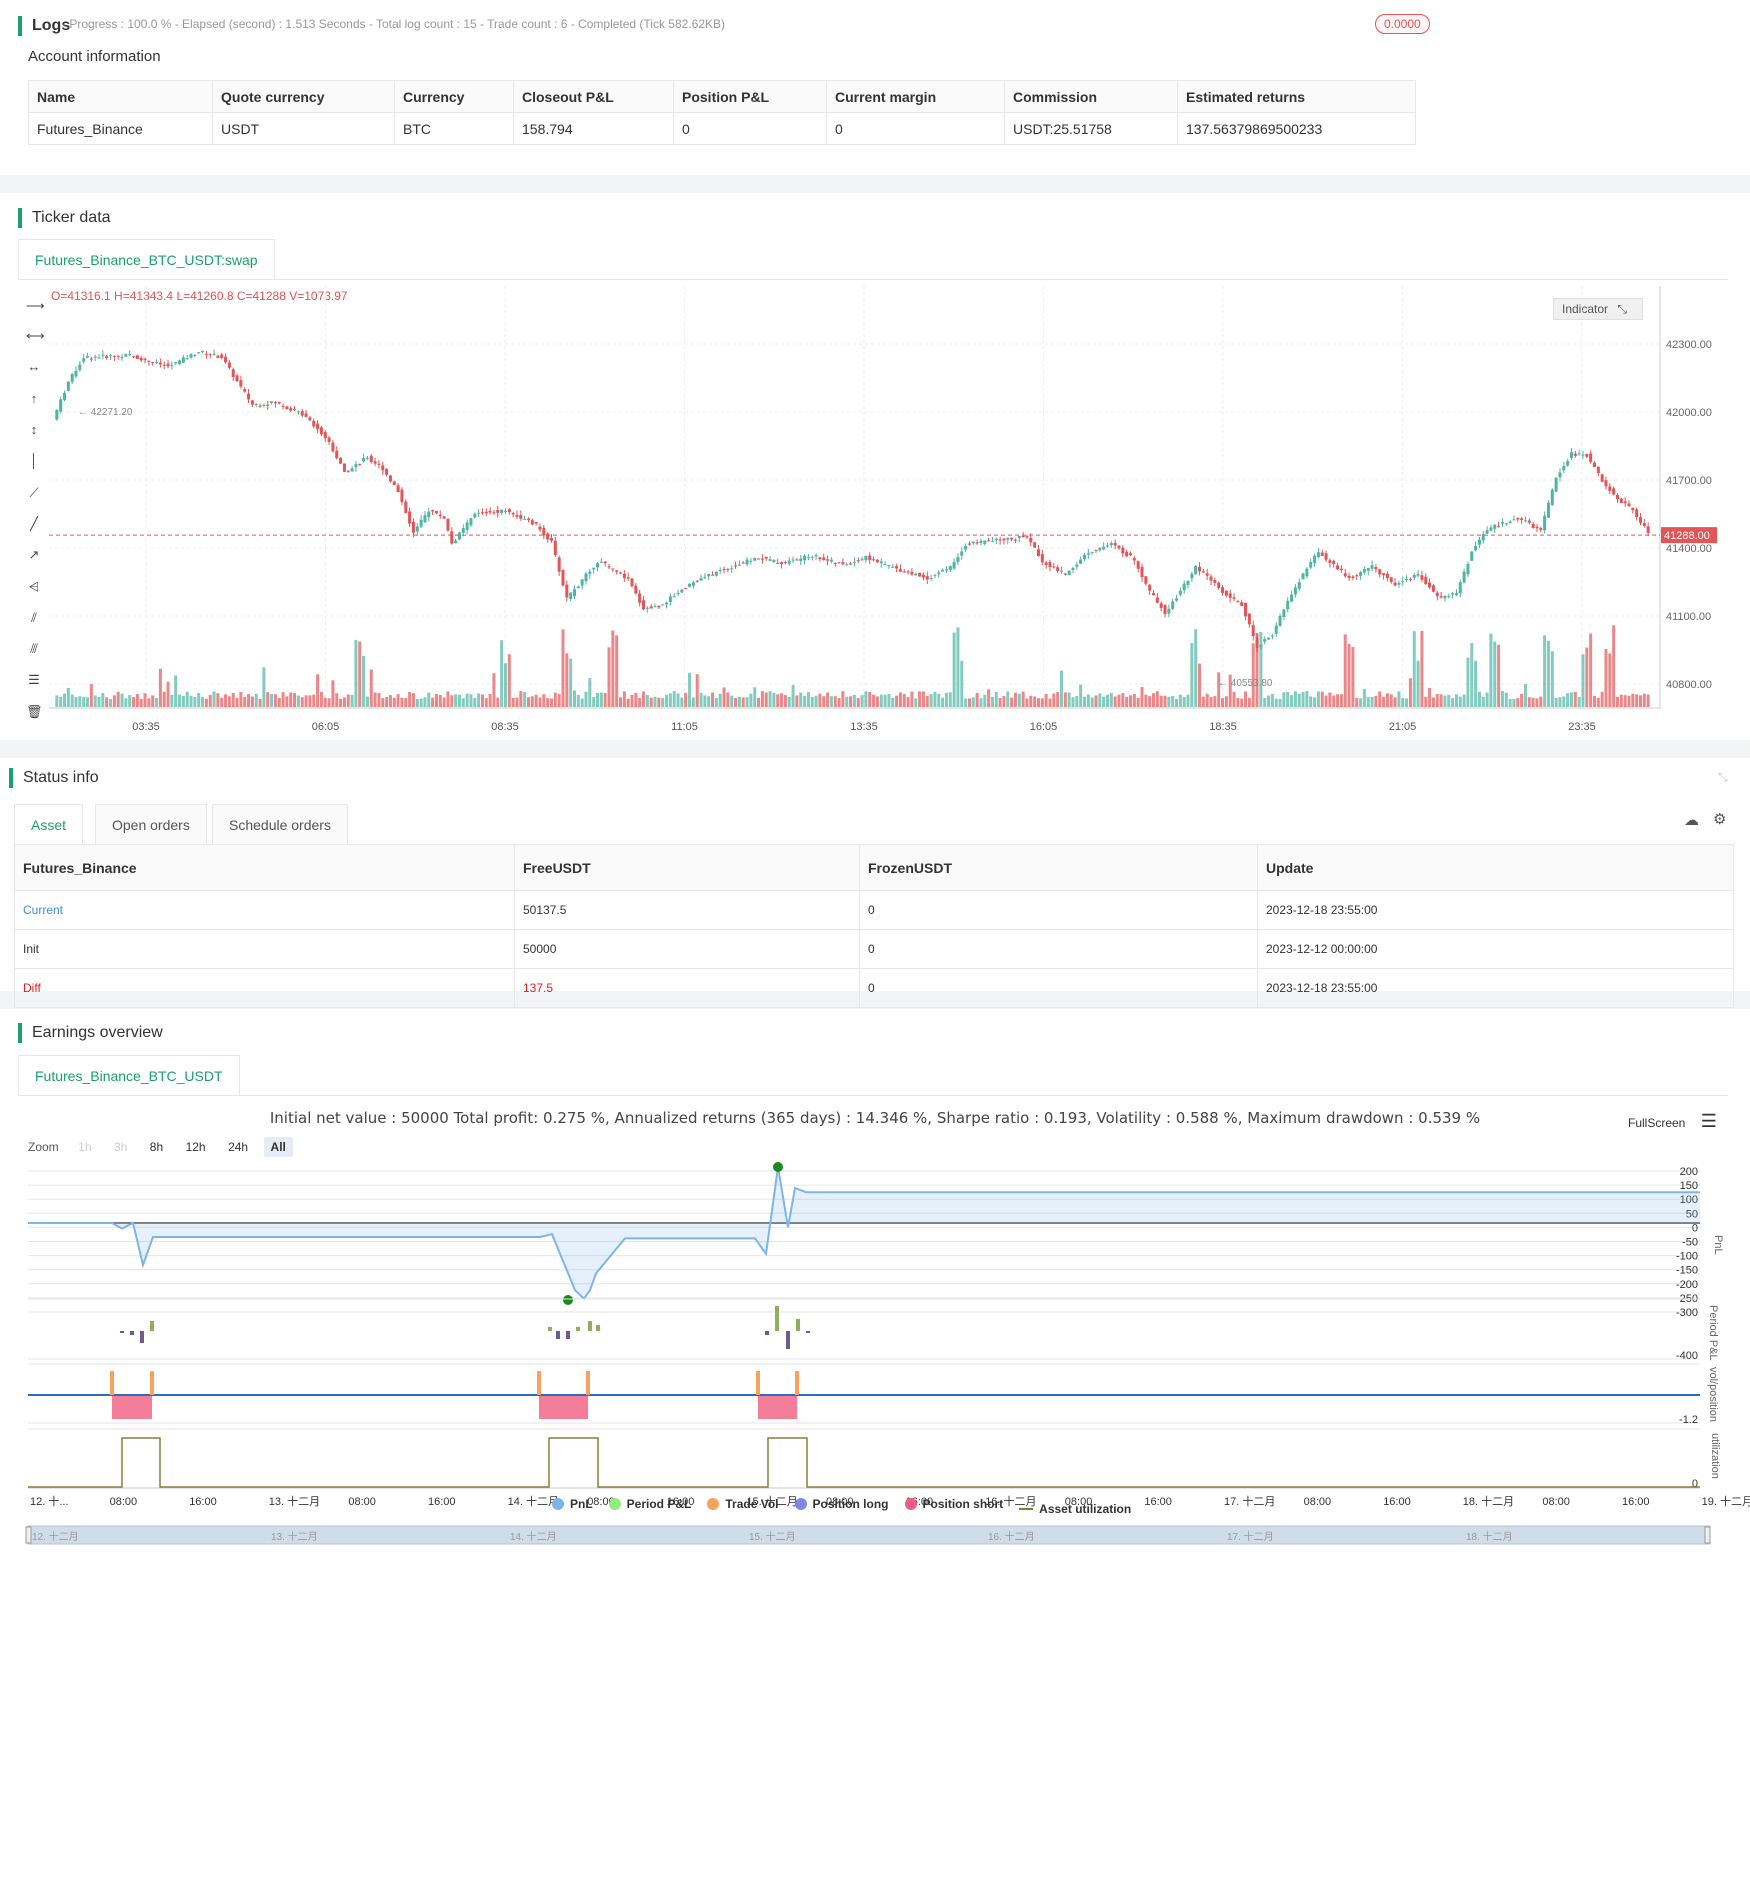 The height and width of the screenshot is (1899, 1750). What do you see at coordinates (798, 1325) in the screenshot?
I see `period-pnl-bar` at bounding box center [798, 1325].